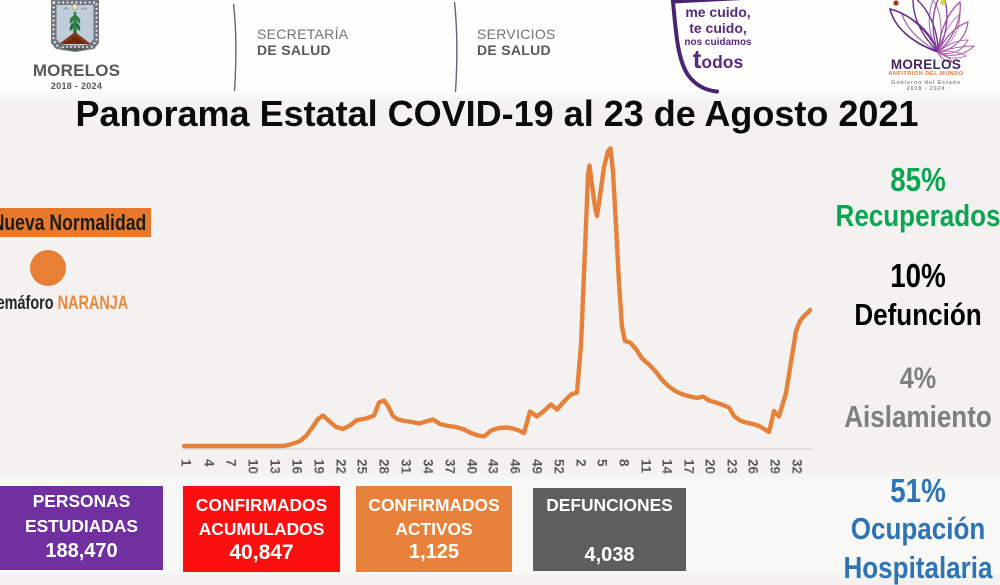 Image resolution: width=1000 pixels, height=585 pixels. What do you see at coordinates (580, 463) in the screenshot?
I see `svg-text: 2` at bounding box center [580, 463].